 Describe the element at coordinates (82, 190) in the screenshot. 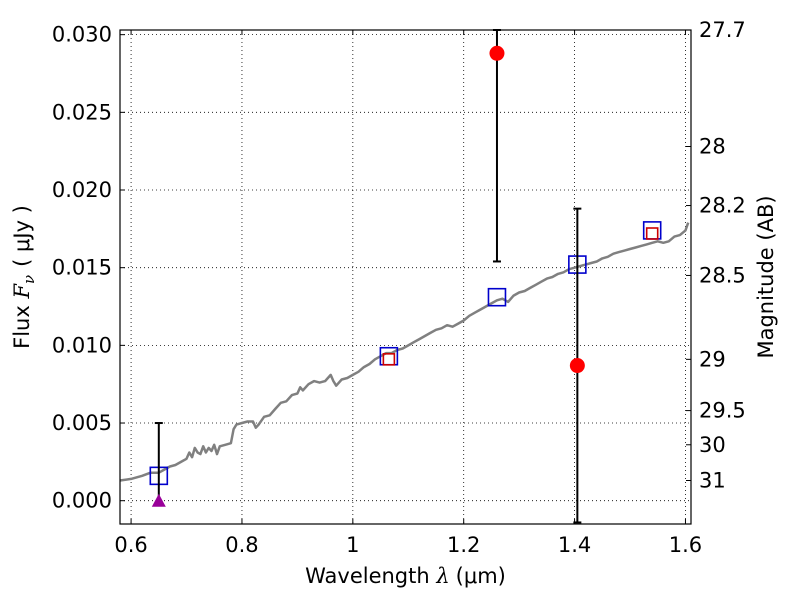

I see `y-tick-label: 0.020` at that location.